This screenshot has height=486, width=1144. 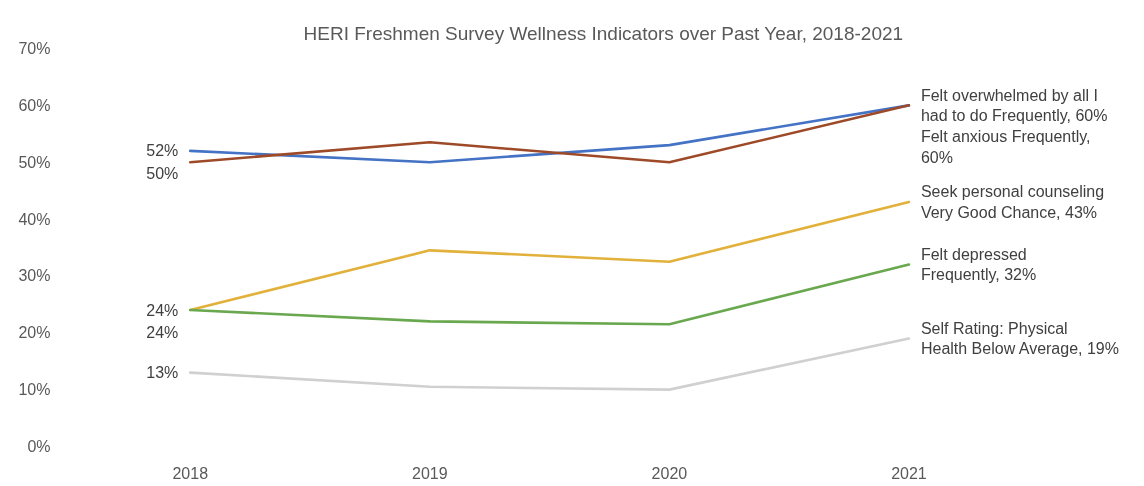 I want to click on x-tick-label: 2019, so click(x=430, y=473).